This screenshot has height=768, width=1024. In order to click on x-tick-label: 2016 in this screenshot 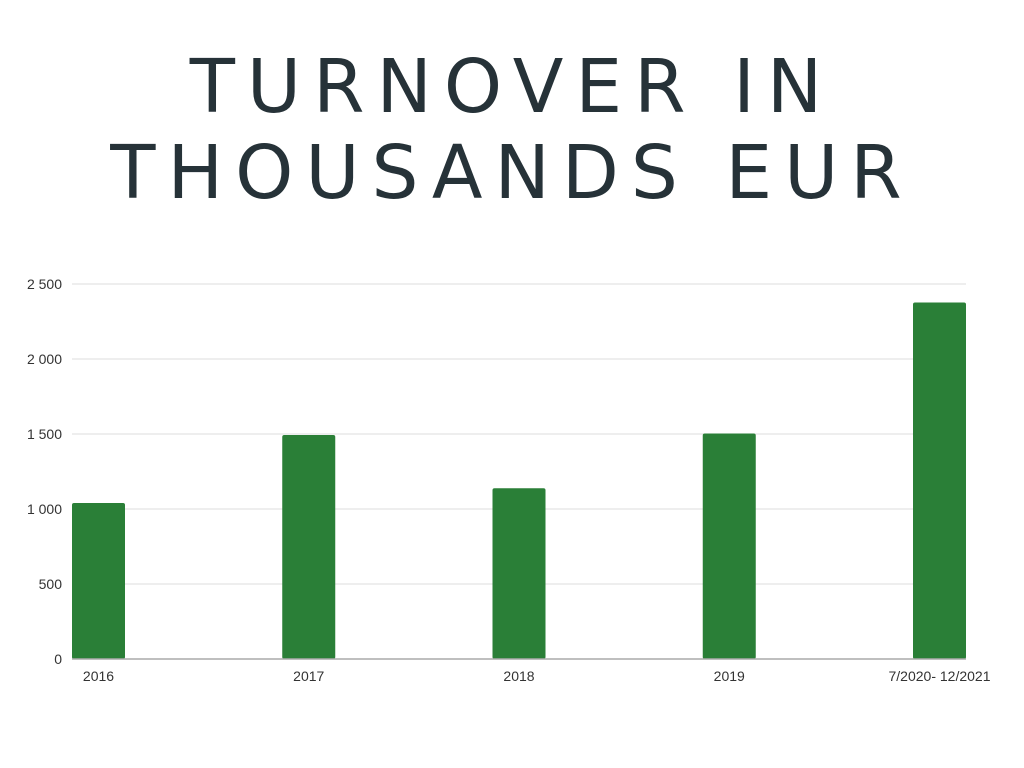, I will do `click(98, 676)`.